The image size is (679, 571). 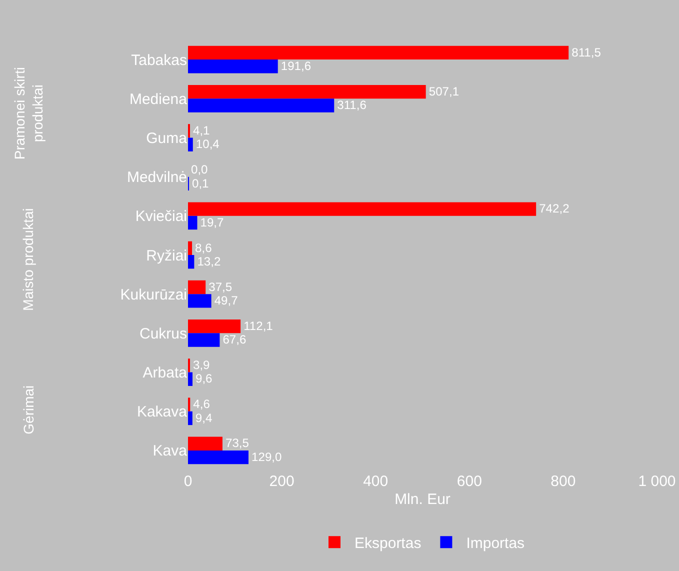 I want to click on legend-label: Eksportas, so click(x=388, y=543).